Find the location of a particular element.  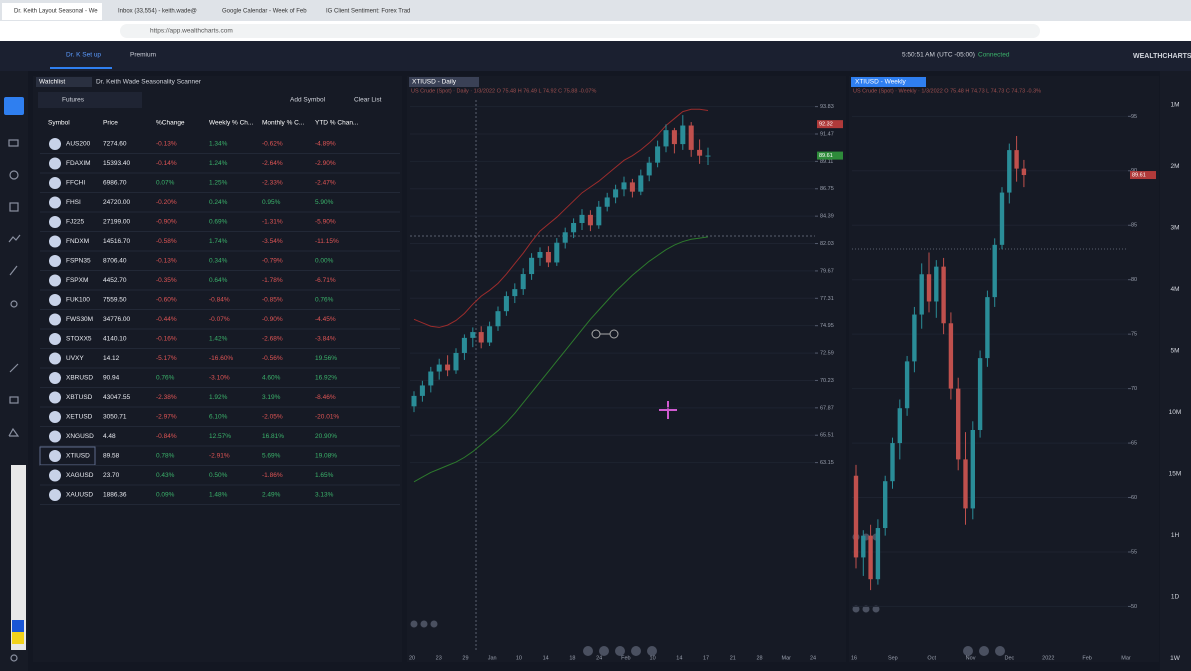

timeframe: 5M is located at coordinates (1174, 351).